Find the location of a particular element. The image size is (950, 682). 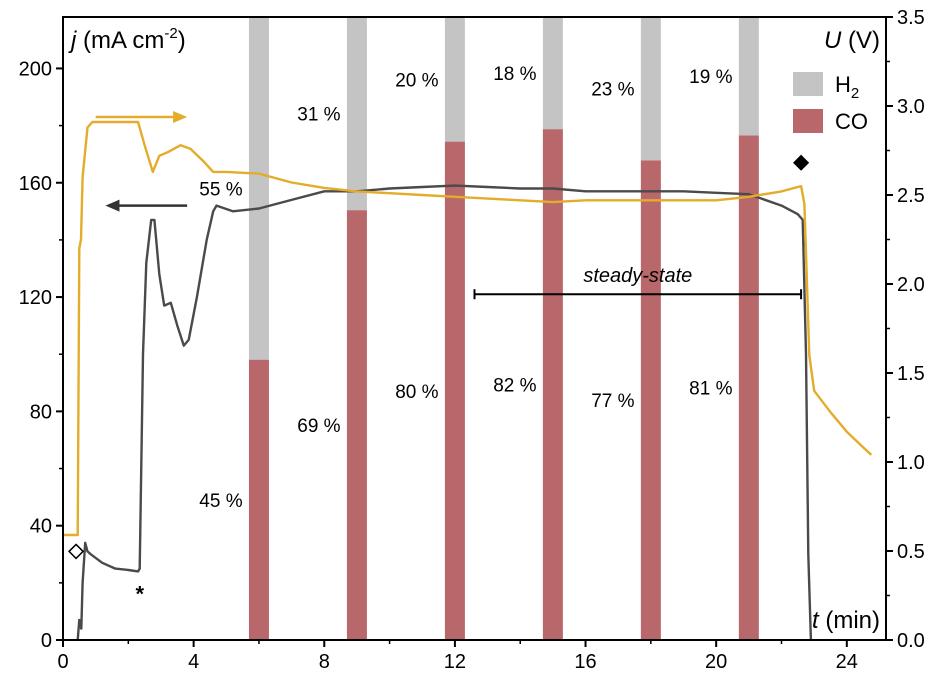

legend: H2 CO is located at coordinates (830, 103).